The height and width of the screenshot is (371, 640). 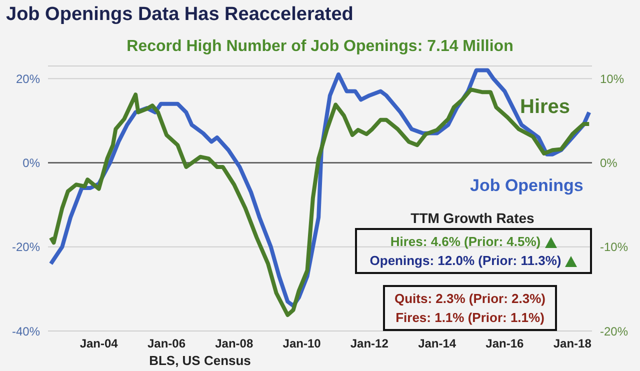 What do you see at coordinates (465, 261) in the screenshot?
I see `annotation: Openings: 12.0% (Prior: 11.3%)` at bounding box center [465, 261].